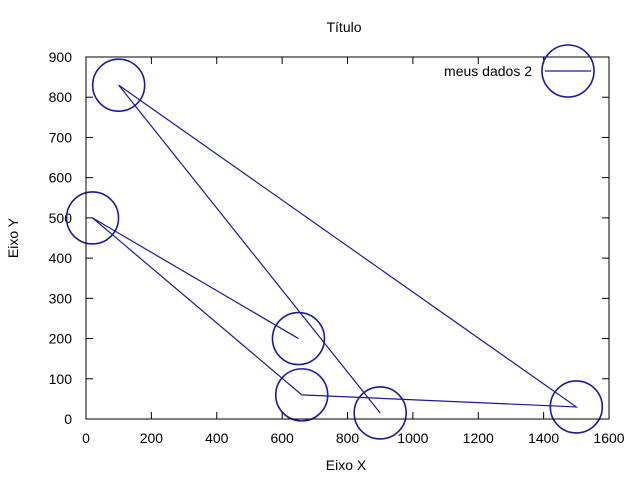 The height and width of the screenshot is (485, 640). Describe the element at coordinates (61, 379) in the screenshot. I see `y-tick-label: 100` at that location.